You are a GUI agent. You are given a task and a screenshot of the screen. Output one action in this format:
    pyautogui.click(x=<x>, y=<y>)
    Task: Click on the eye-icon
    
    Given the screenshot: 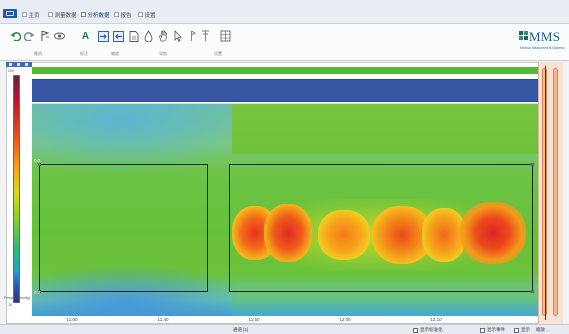 What is the action you would take?
    pyautogui.click(x=59, y=36)
    